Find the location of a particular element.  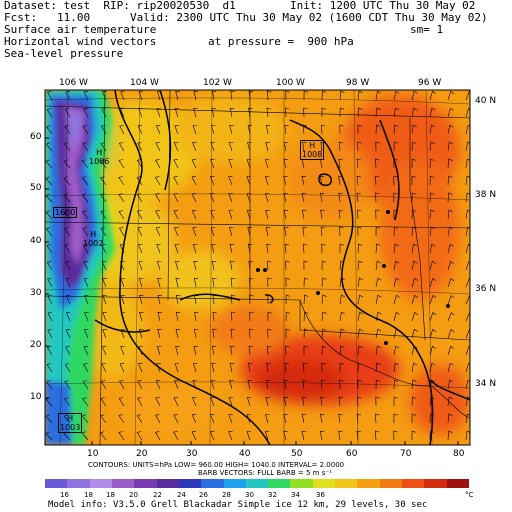

high-pressure-label: H 1008 is located at coordinates (312, 150).